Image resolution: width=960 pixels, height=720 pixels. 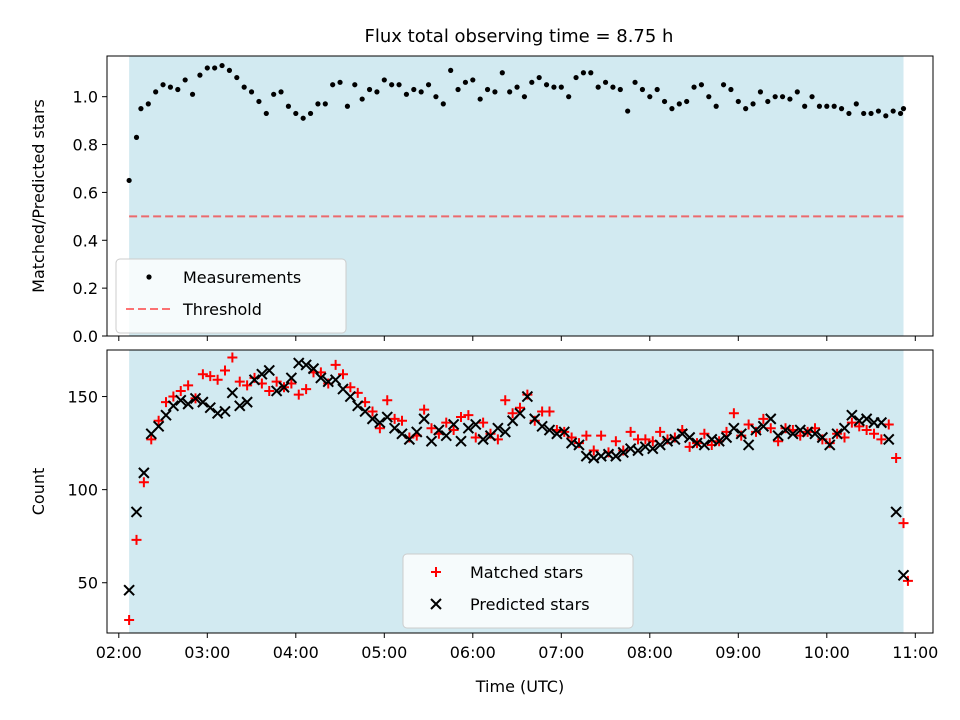 I want to click on legend-label: Predicted stars, so click(x=530, y=604).